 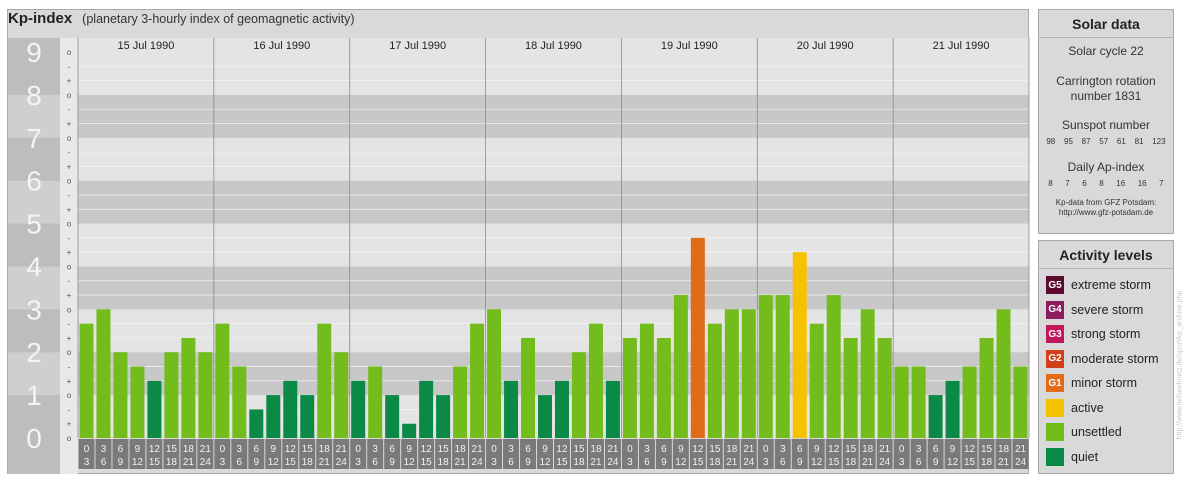 What do you see at coordinates (34, 288) in the screenshot?
I see `kp-axis-band` at bounding box center [34, 288].